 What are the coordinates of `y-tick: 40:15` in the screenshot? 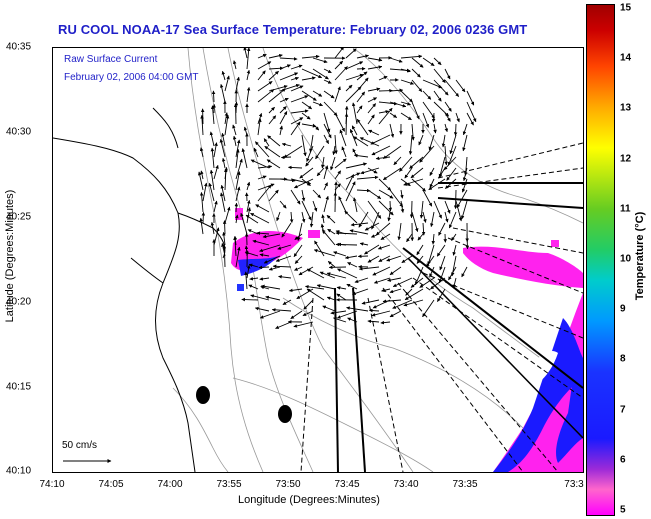 It's located at (19, 387).